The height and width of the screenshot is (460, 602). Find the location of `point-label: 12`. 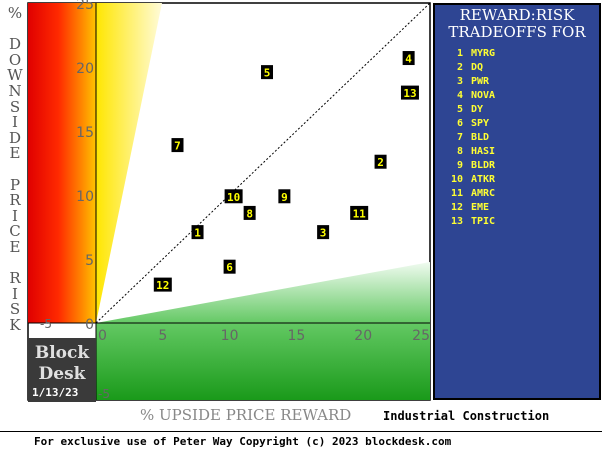

point-label: 12 is located at coordinates (162, 285).